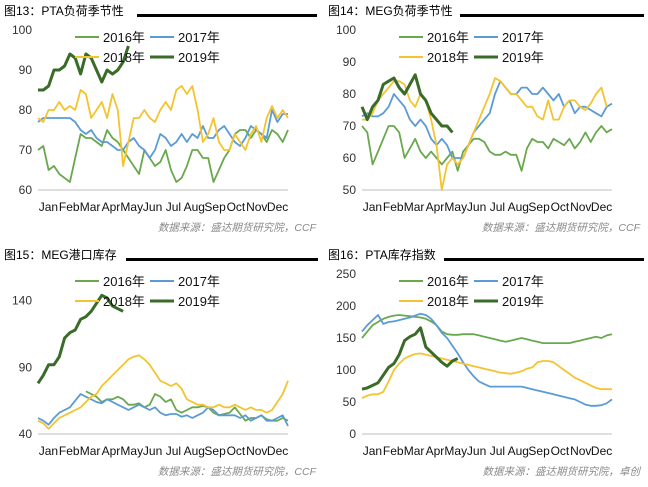  What do you see at coordinates (346, 274) in the screenshot?
I see `y-tick-label: 250` at bounding box center [346, 274].